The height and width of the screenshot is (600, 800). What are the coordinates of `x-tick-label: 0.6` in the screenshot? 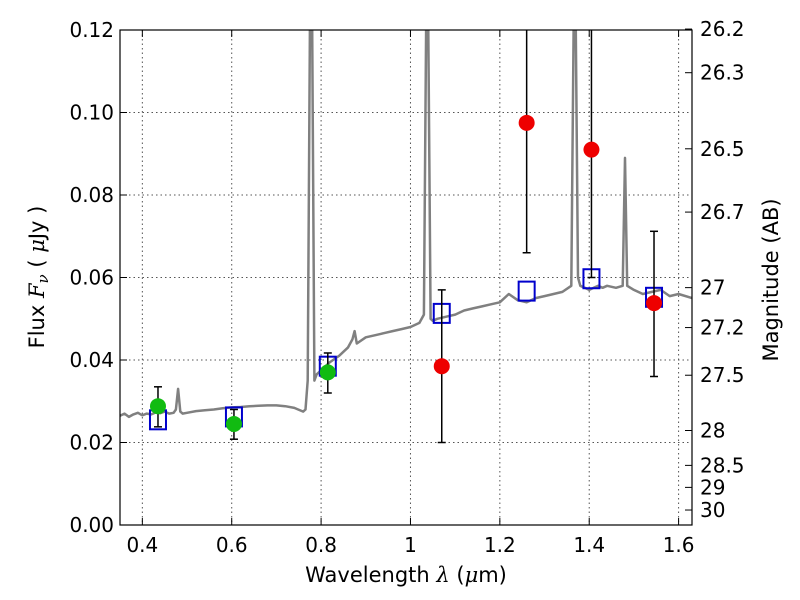 It's located at (232, 545).